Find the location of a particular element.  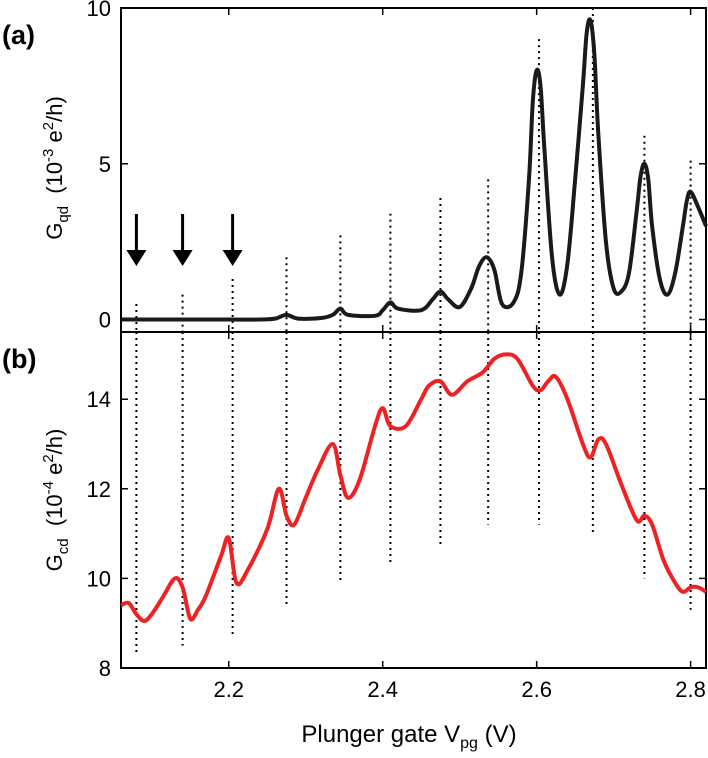

panel-label-b: (b) is located at coordinates (19, 359).